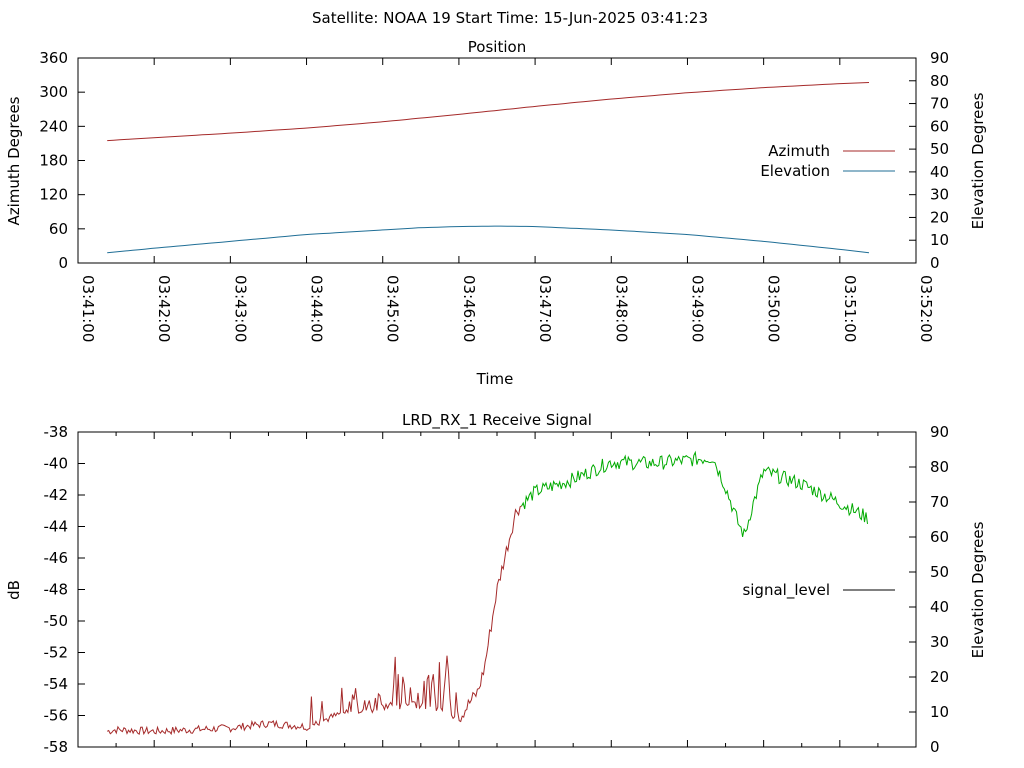 Image resolution: width=1024 pixels, height=768 pixels. What do you see at coordinates (795, 171) in the screenshot?
I see `legend-elevation-label: Elevation` at bounding box center [795, 171].